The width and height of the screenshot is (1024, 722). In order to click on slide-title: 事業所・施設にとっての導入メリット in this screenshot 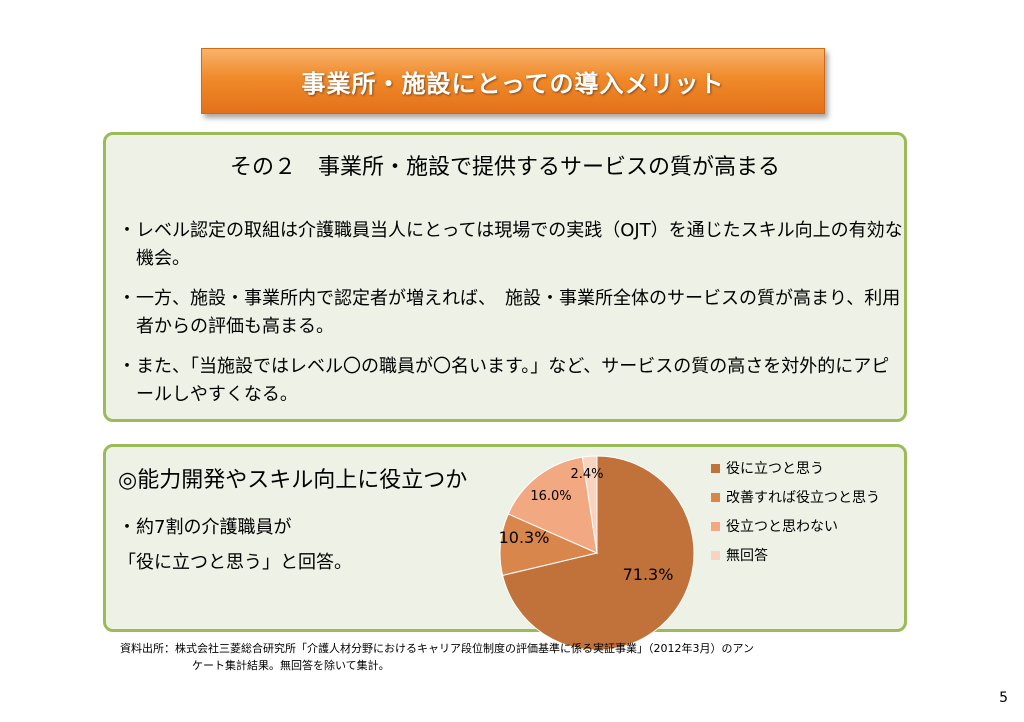, I will do `click(513, 83)`.